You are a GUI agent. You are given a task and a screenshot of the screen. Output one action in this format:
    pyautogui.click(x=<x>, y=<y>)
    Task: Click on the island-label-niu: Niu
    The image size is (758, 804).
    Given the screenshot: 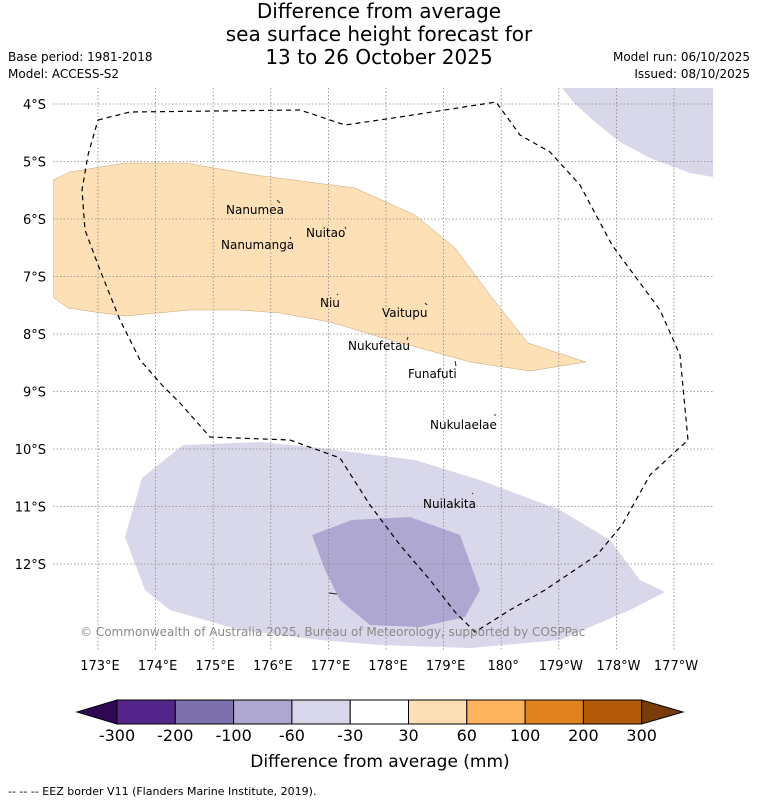 What is the action you would take?
    pyautogui.click(x=330, y=303)
    